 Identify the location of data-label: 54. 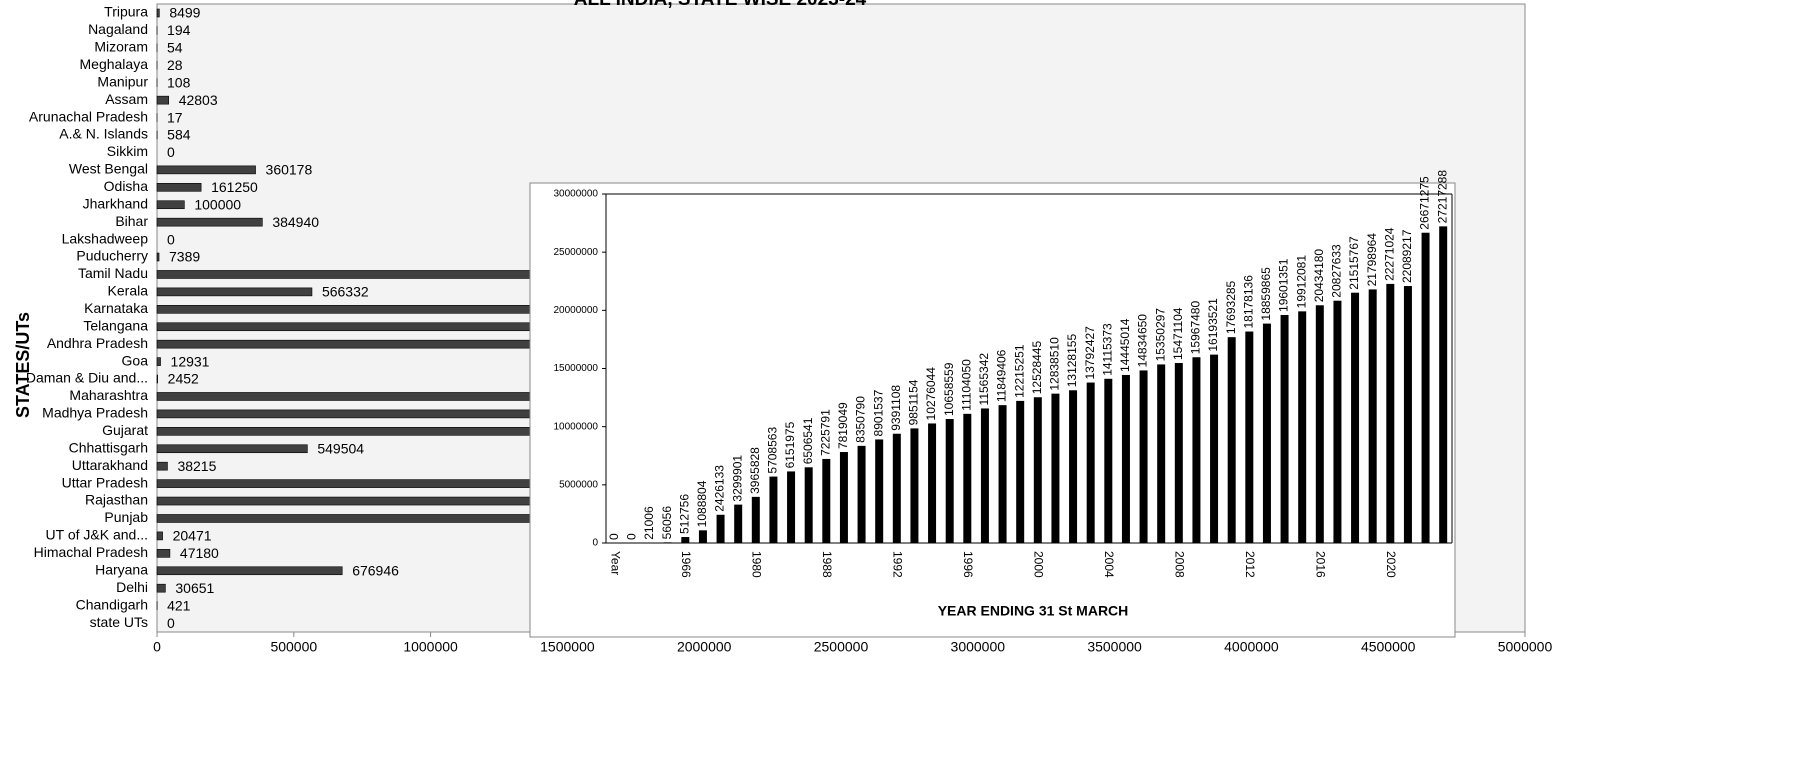
(175, 48).